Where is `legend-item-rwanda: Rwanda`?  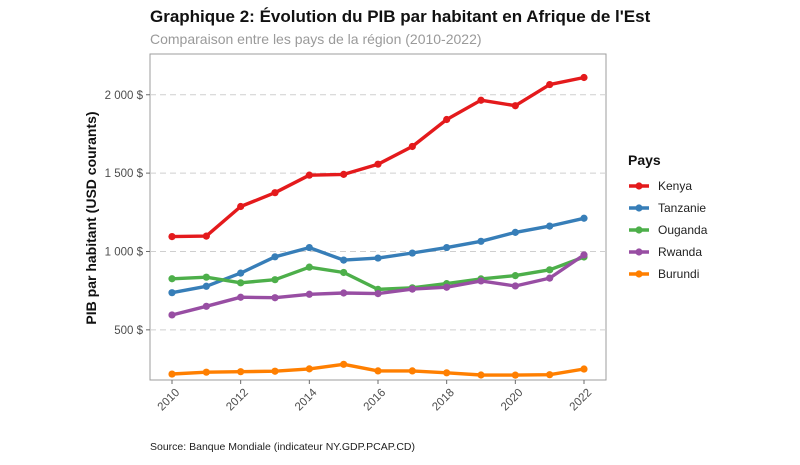
legend-item-rwanda: Rwanda is located at coordinates (665, 252).